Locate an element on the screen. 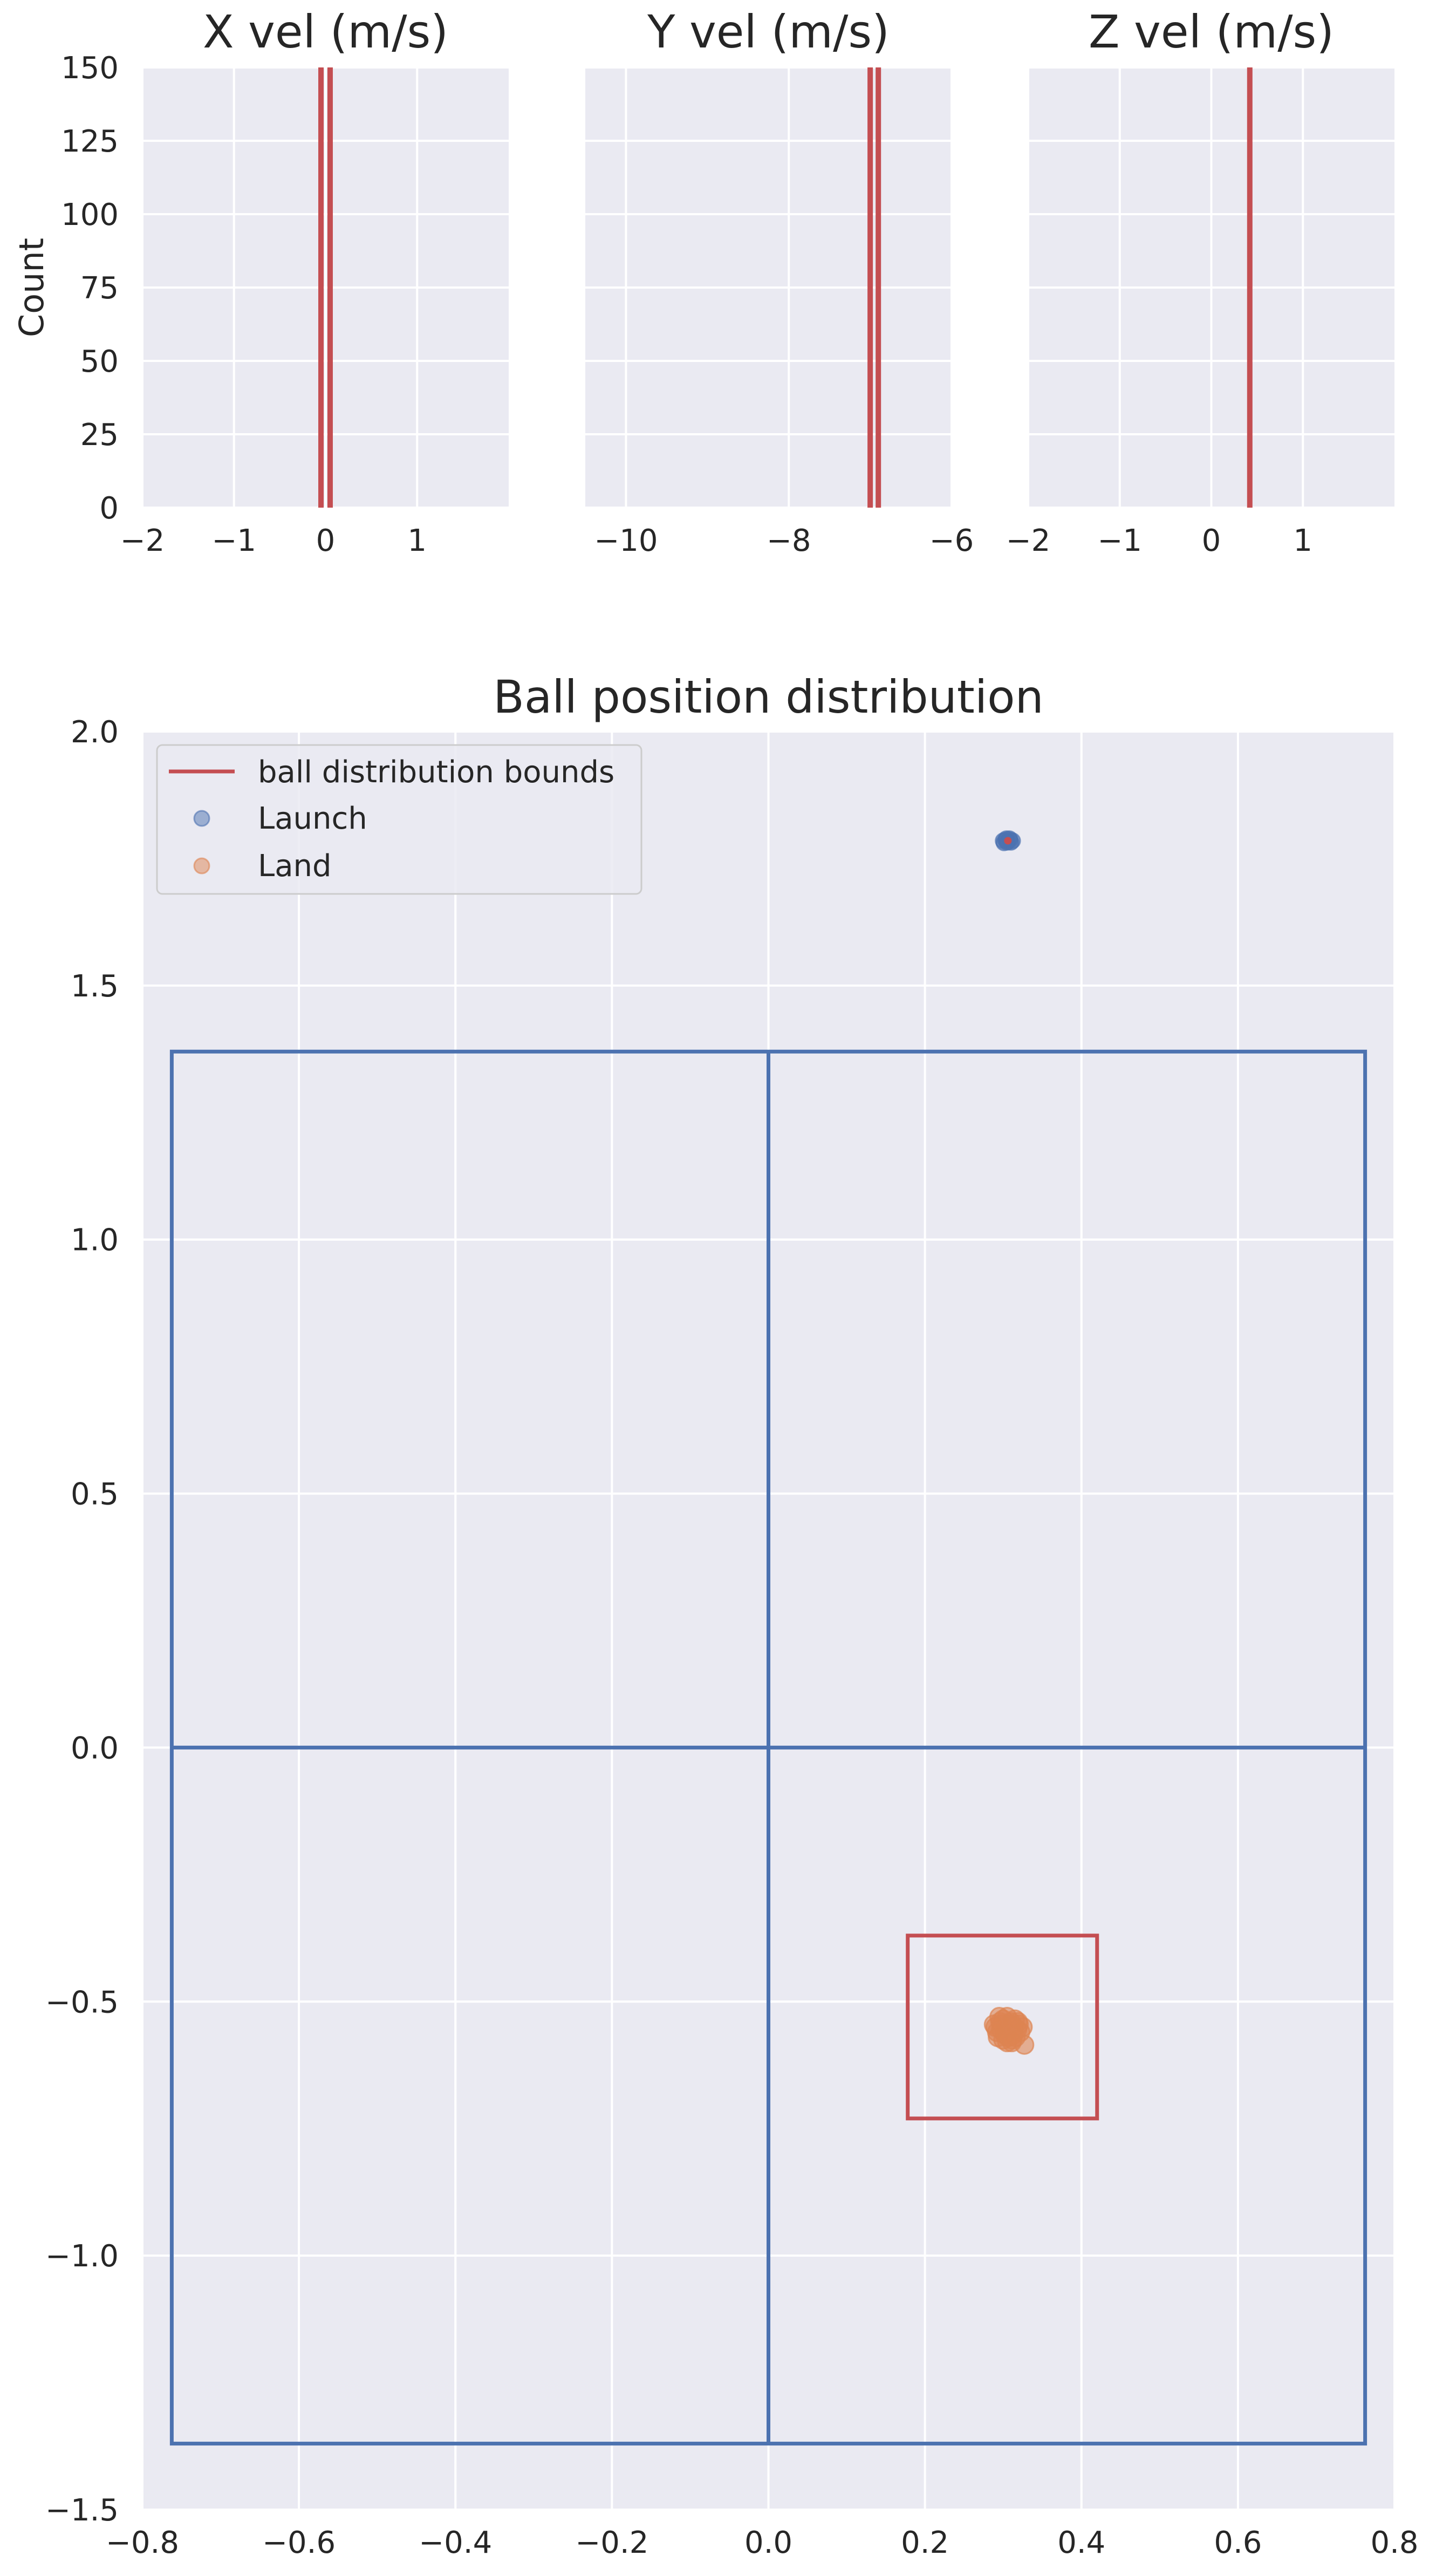  count-axis-label: Count is located at coordinates (31, 287).